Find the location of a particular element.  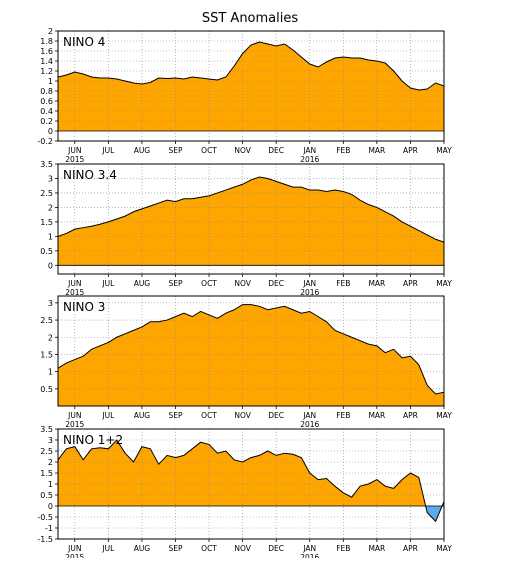

y-tick-label: -1 is located at coordinates (49, 528).